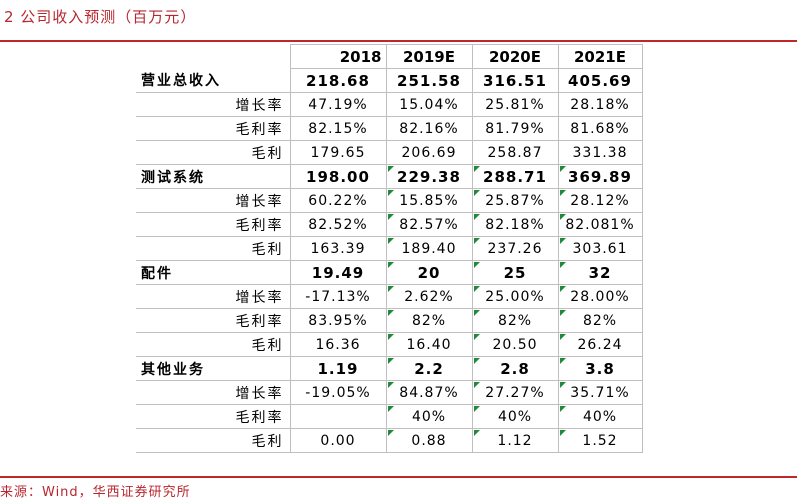 The height and width of the screenshot is (503, 797). I want to click on table-row: 毛利 179.65 206.69 258.87 331.38, so click(389, 152).